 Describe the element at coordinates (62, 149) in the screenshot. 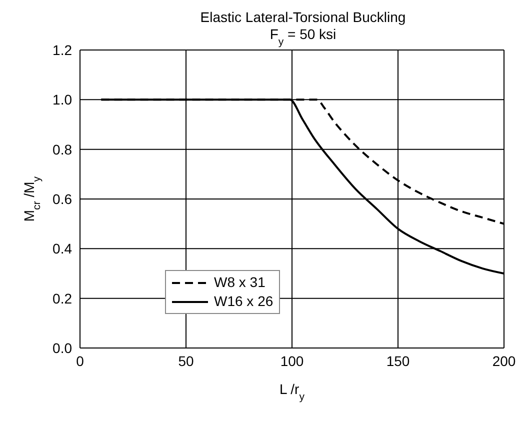

I see `y-tick-label: 0.8` at that location.